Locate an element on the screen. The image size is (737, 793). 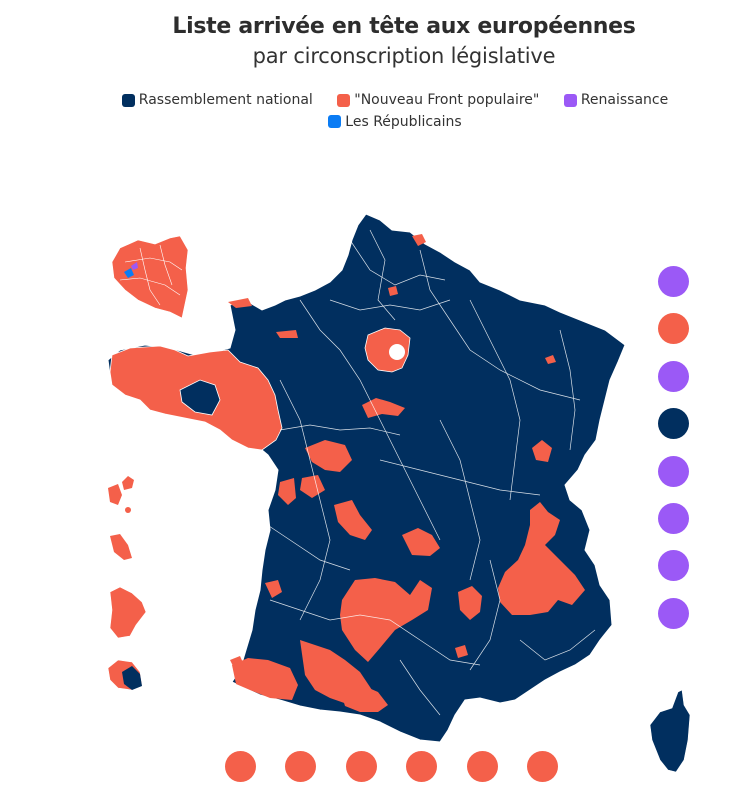
inset-paris-borders is located at coordinates (151, 275).